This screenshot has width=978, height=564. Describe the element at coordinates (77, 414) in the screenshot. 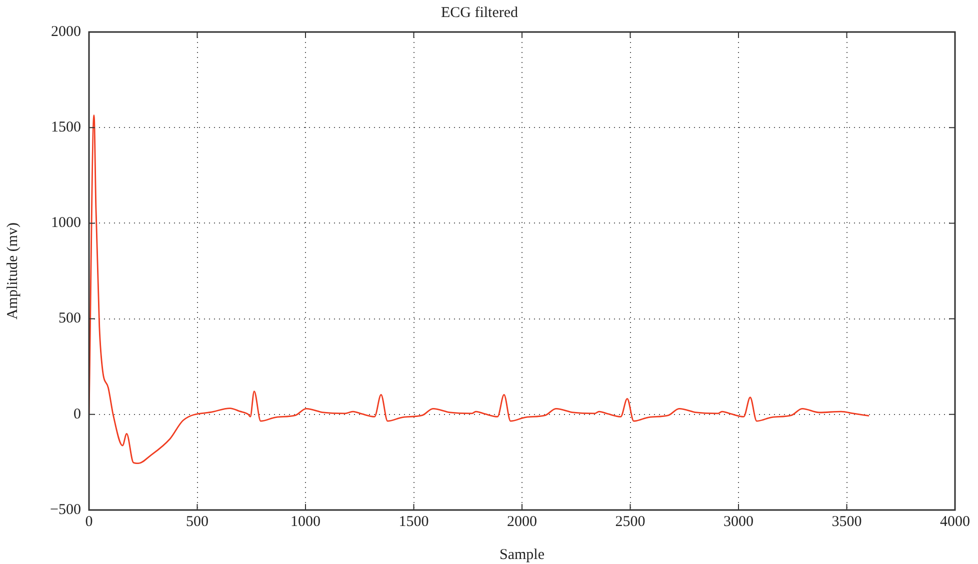

I see `y-tick-label: 0` at that location.